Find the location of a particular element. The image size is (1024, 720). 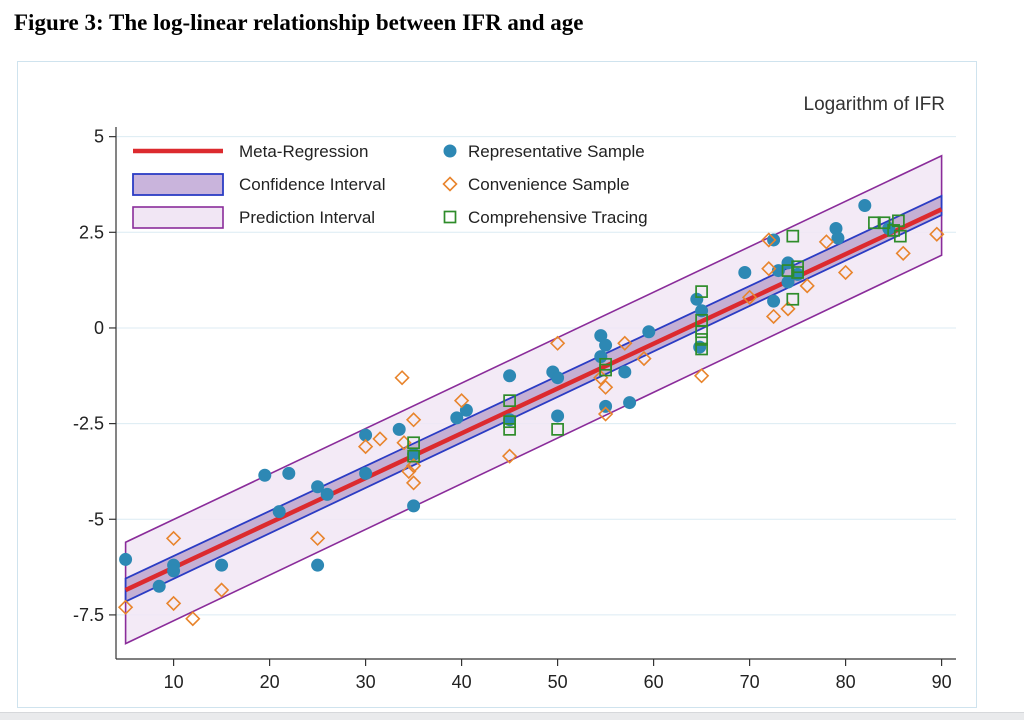

legend-marker-convenience is located at coordinates (450, 184).